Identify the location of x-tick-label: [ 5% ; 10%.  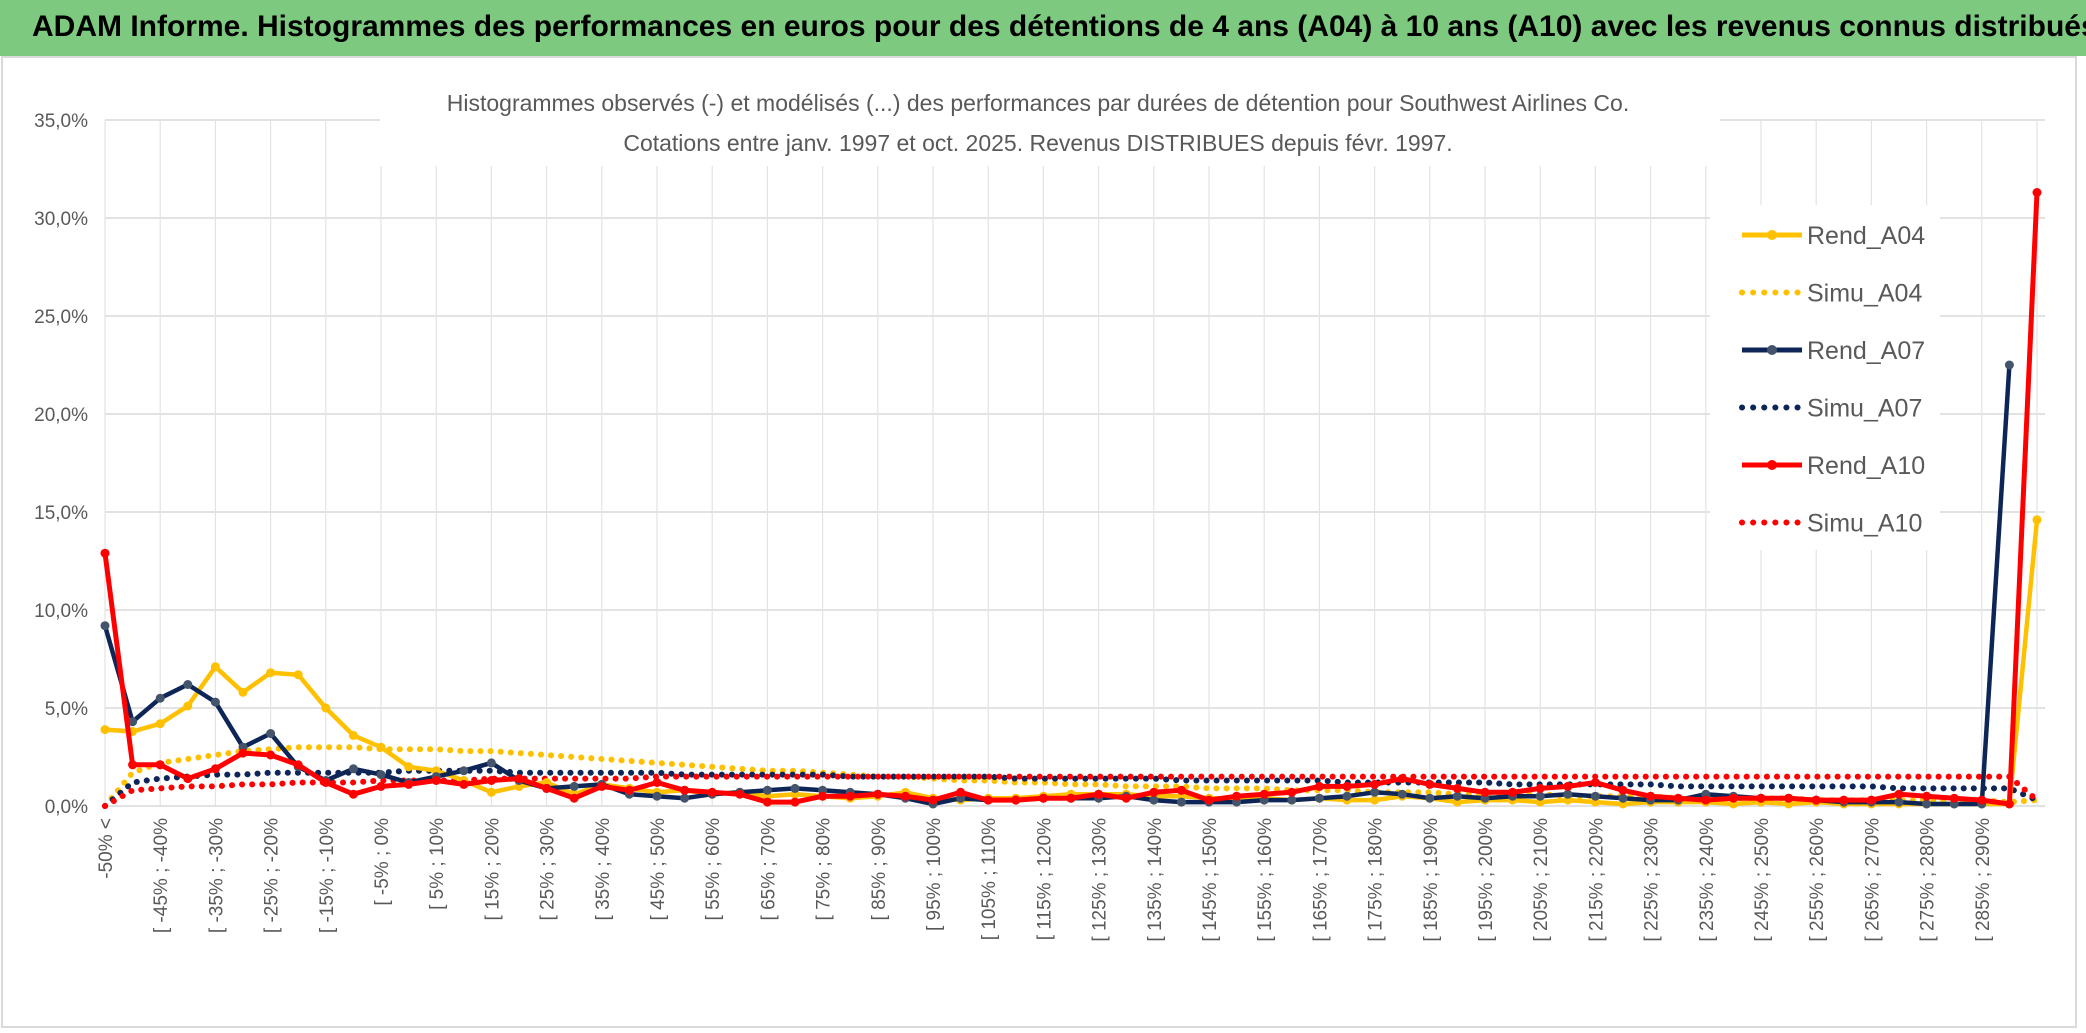
(437, 864).